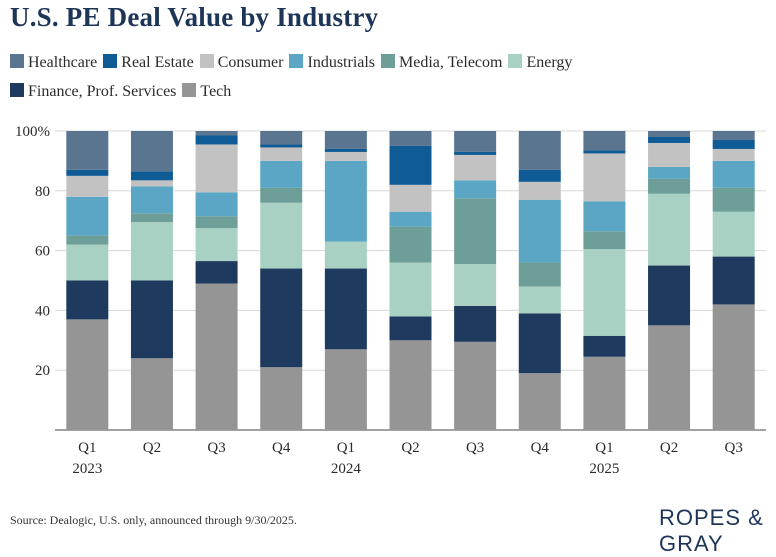 Image resolution: width=776 pixels, height=557 pixels. I want to click on legend-item: Finance, Prof. Services, so click(93, 91).